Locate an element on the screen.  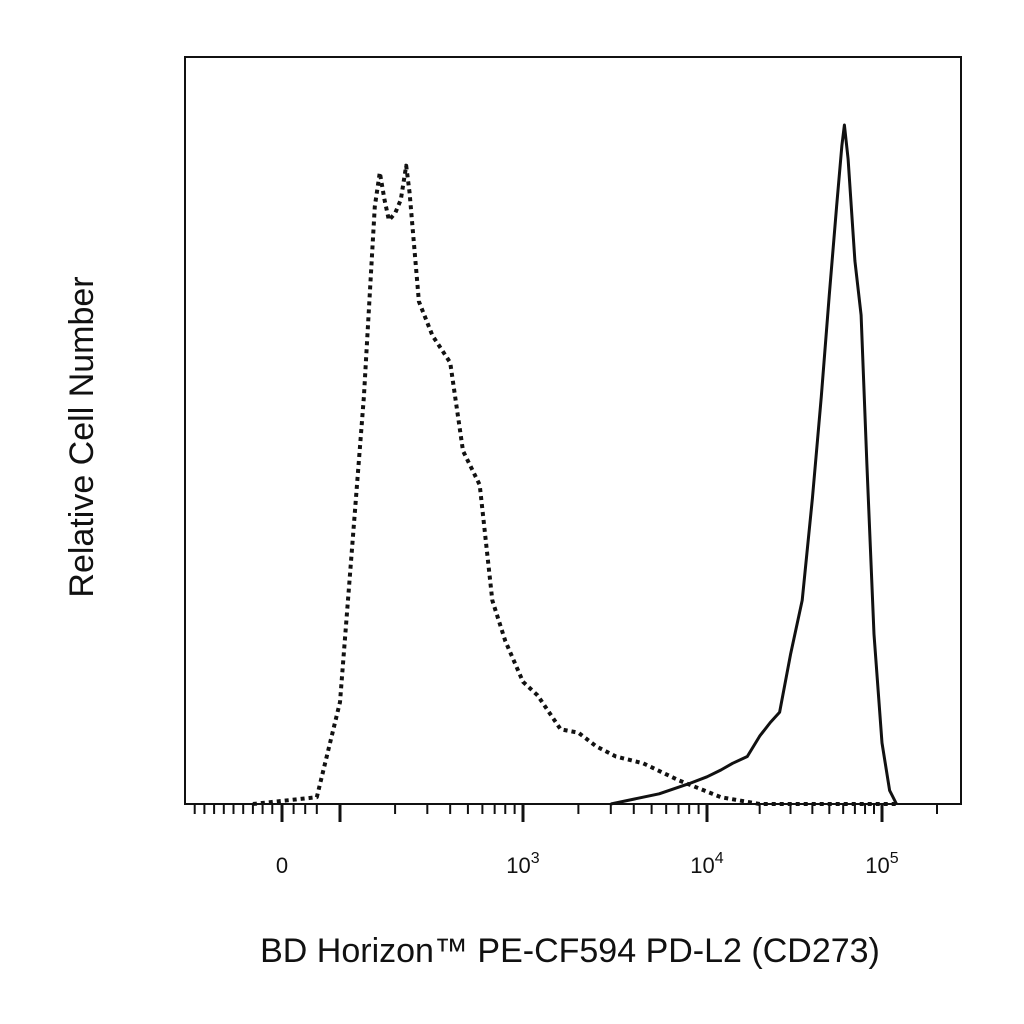
x-tick-label: 10³ is located at coordinates (522, 864).